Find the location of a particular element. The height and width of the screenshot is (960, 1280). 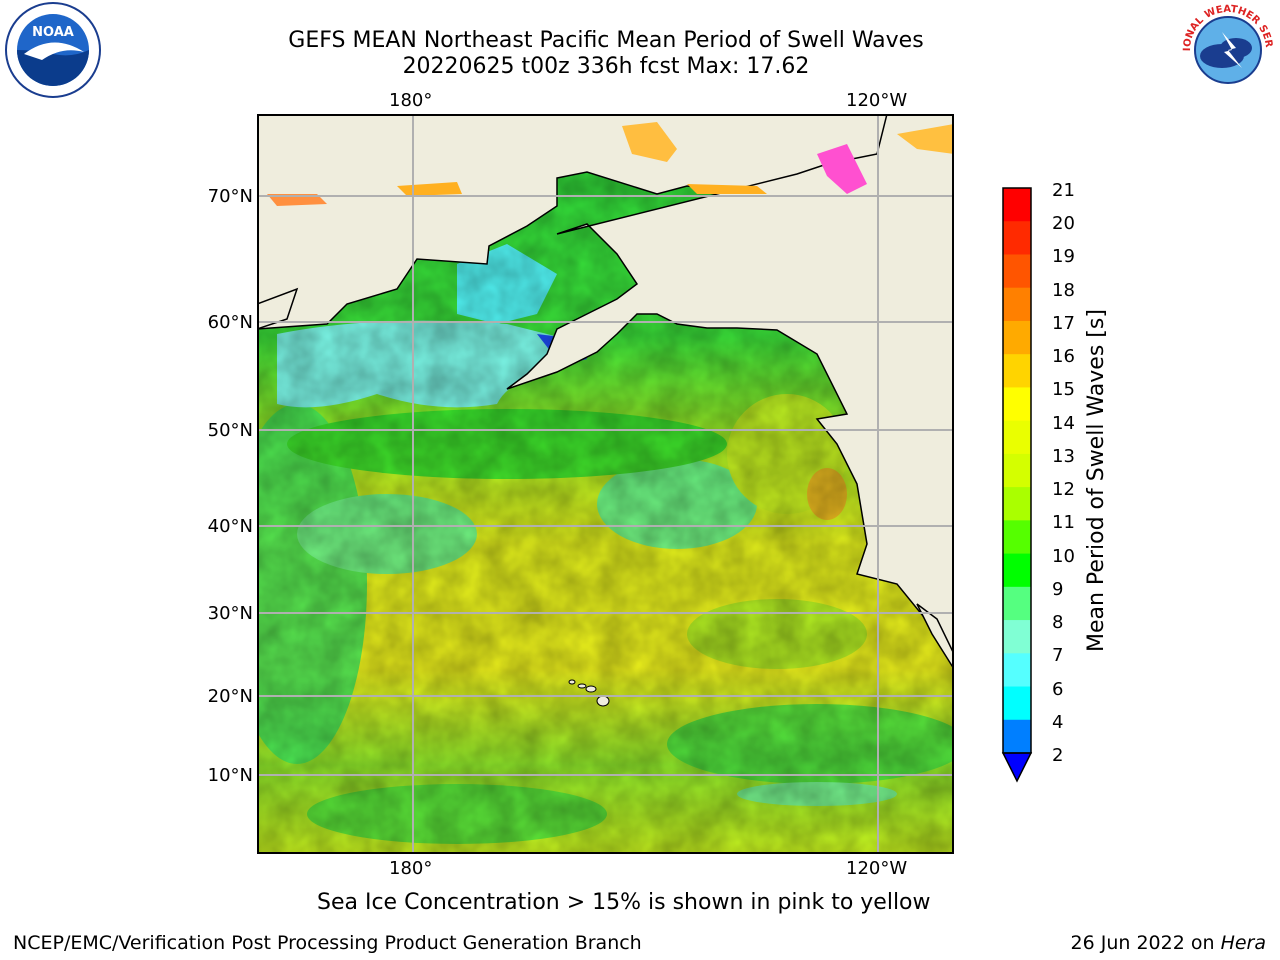

colorbar-tick-label: 16 is located at coordinates (1063, 357).